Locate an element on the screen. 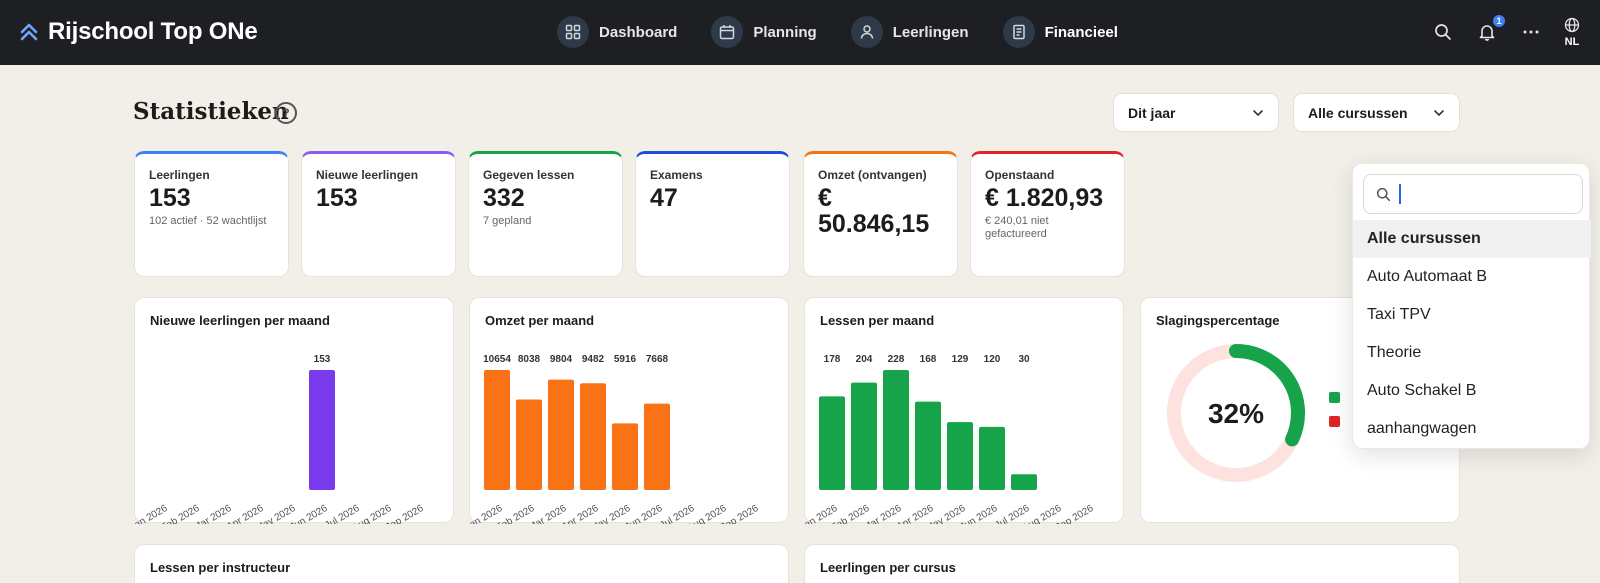  brand: Rijschool Top ONe is located at coordinates (138, 32).